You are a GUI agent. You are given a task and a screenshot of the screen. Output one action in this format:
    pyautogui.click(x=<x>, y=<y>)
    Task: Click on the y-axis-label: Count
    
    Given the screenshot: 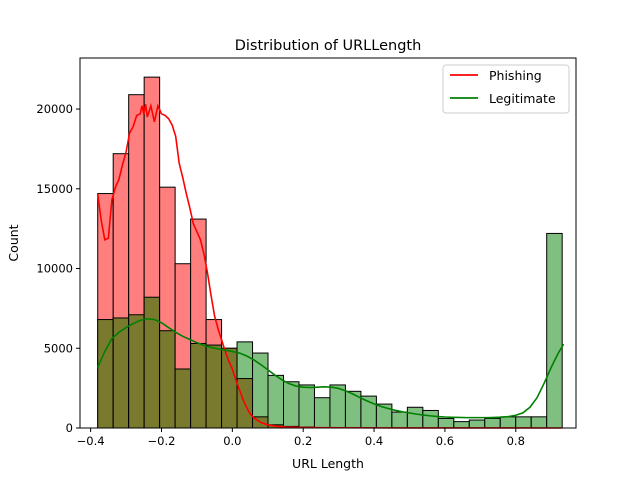 What is the action you would take?
    pyautogui.click(x=13, y=242)
    